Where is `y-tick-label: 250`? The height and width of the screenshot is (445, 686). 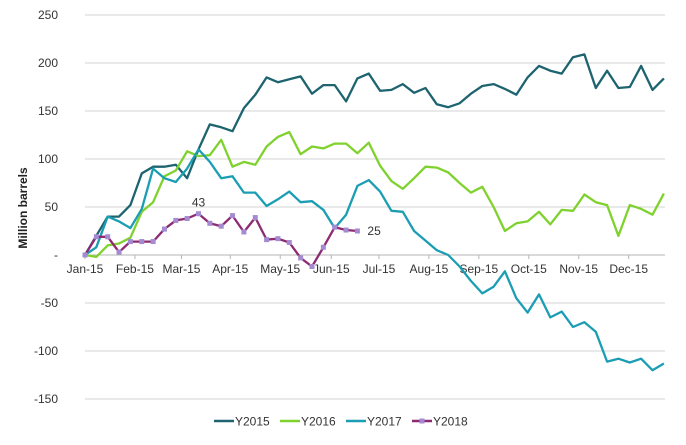
y-tick-label: 250 is located at coordinates (48, 15).